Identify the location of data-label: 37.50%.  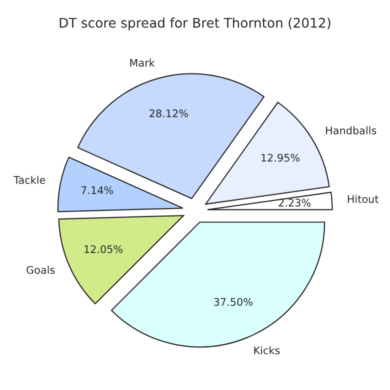
(233, 302).